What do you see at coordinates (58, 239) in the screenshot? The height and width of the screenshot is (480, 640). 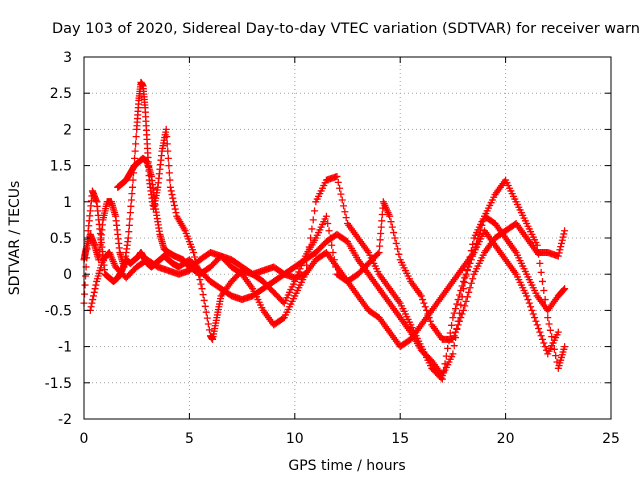 I see `y-tick-labels: -2 -1.5 -1 -0.5 0 0.5 1 1.5 2 2.5 3` at bounding box center [58, 239].